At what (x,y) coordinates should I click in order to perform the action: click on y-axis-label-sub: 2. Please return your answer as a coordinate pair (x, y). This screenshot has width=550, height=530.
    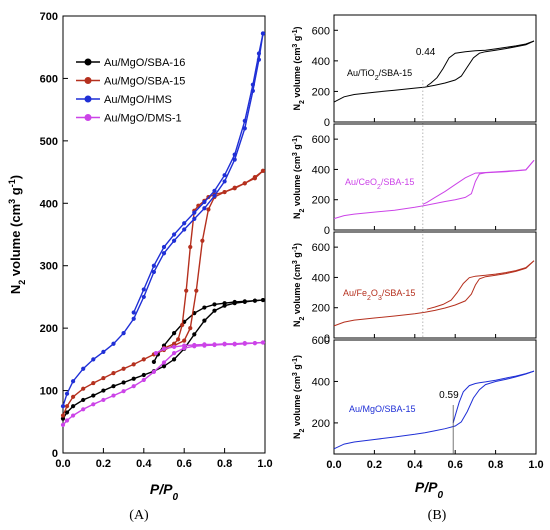
    Looking at the image, I should click on (302, 431).